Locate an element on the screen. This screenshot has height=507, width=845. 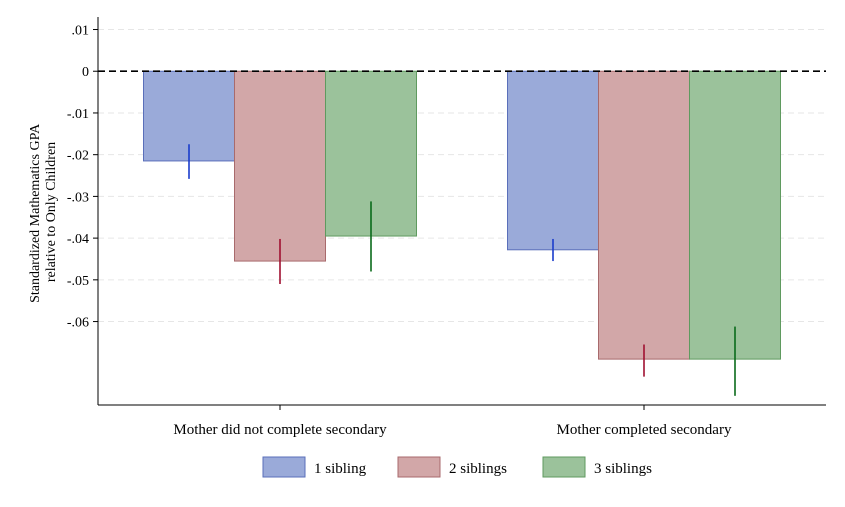
legend-label: 1 sibling is located at coordinates (340, 469).